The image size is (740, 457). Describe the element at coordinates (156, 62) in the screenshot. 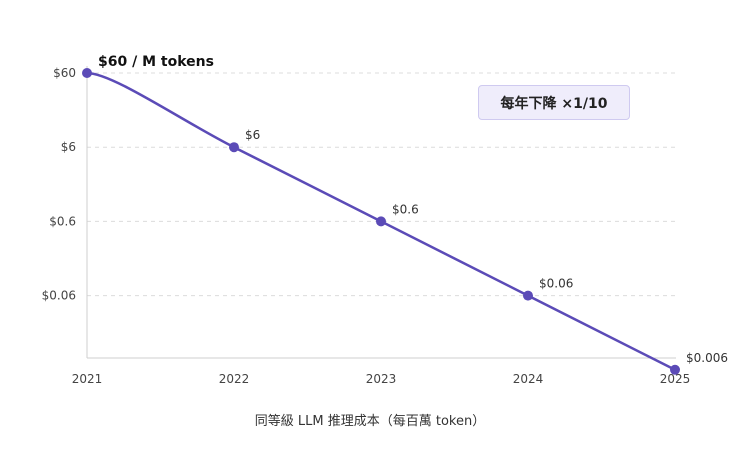

I see `data-label: $60 / M tokens` at that location.